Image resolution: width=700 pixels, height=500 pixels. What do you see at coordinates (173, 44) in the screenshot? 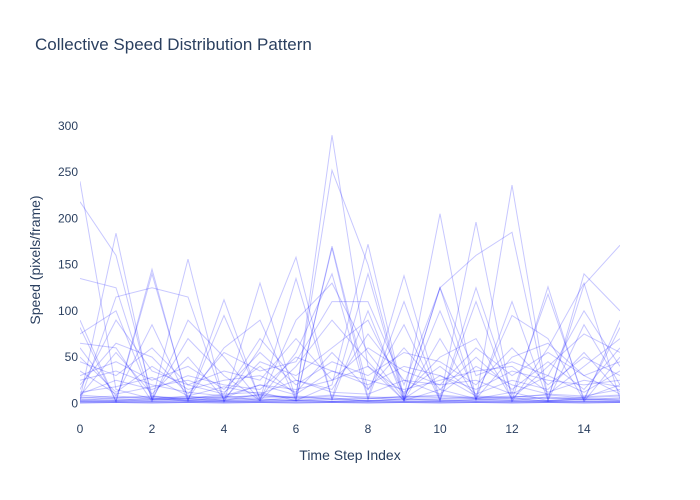
I see `chart-title: Collective Speed Distribution Pattern` at bounding box center [173, 44].